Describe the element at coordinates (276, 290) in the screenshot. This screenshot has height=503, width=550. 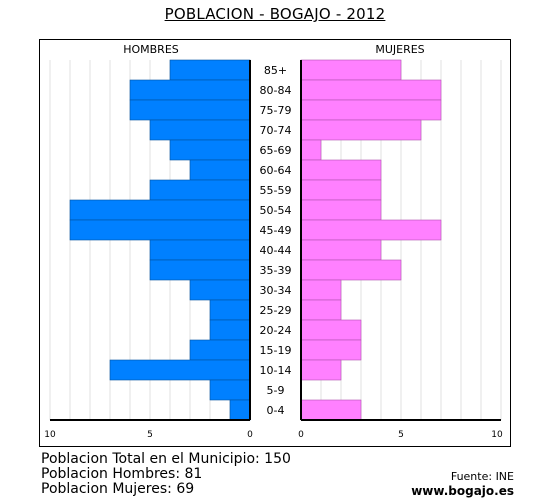
I see `age-group-label: 30-34` at that location.